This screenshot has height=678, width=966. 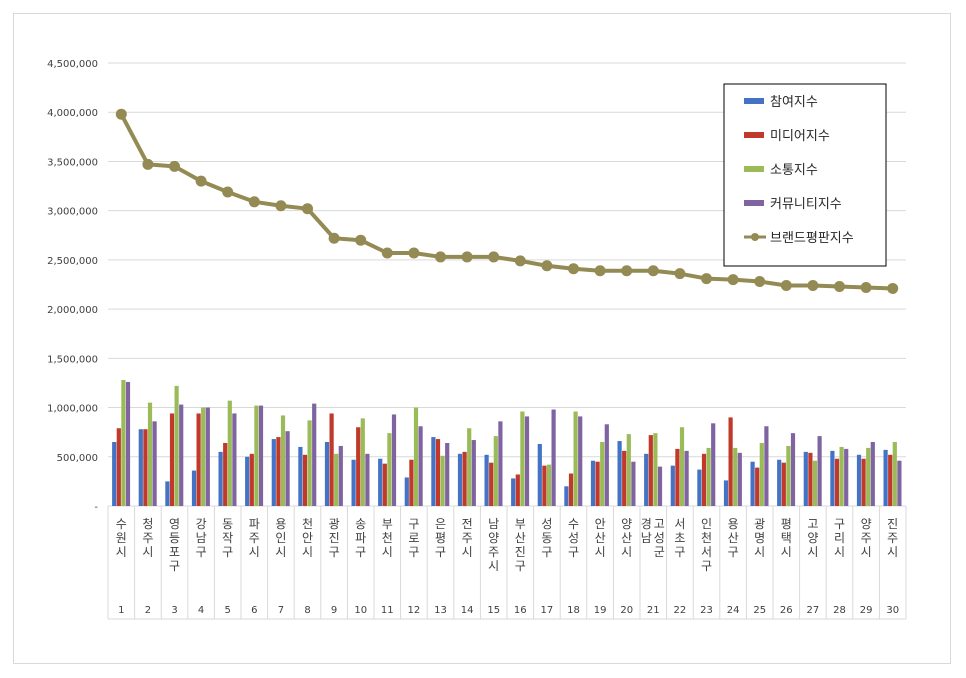 What do you see at coordinates (786, 538) in the screenshot?
I see `category-label-char: 택` at bounding box center [786, 538].